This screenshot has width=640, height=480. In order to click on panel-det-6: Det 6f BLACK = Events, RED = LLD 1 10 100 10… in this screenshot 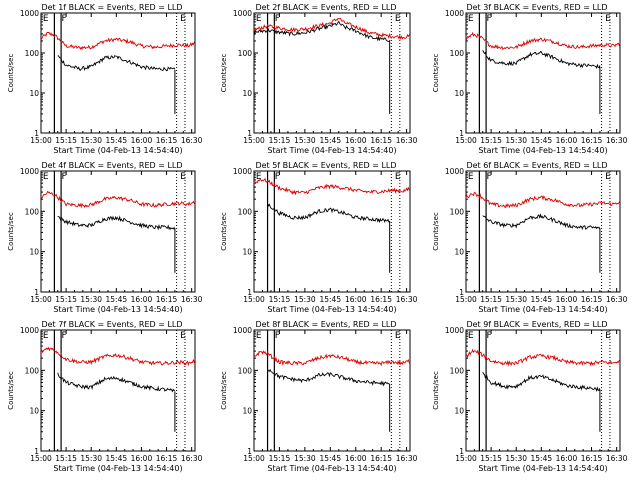, I will do `click(530, 237)`.